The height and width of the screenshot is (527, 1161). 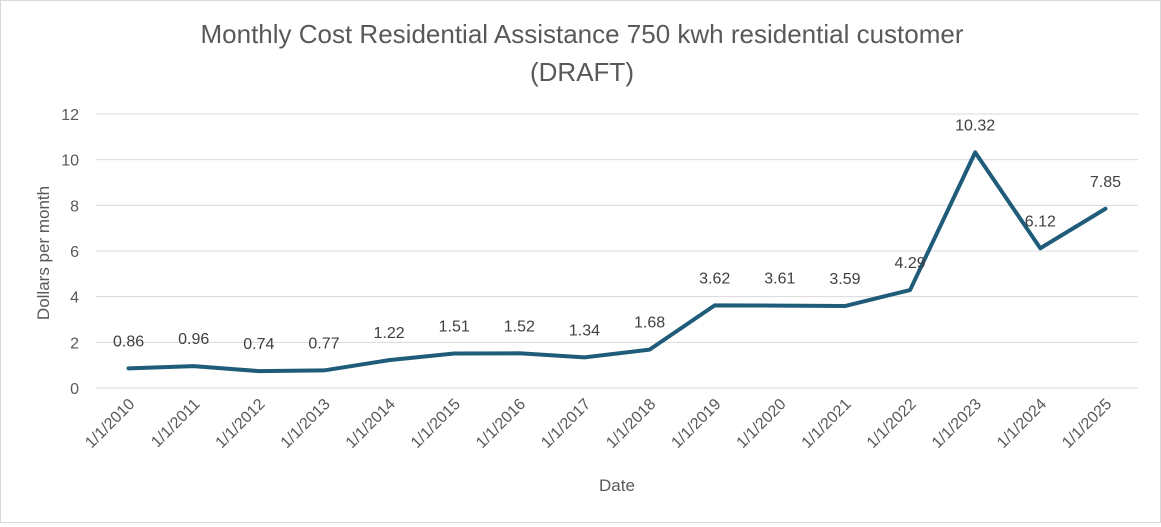 What do you see at coordinates (258, 344) in the screenshot?
I see `data-label: 0.74` at bounding box center [258, 344].